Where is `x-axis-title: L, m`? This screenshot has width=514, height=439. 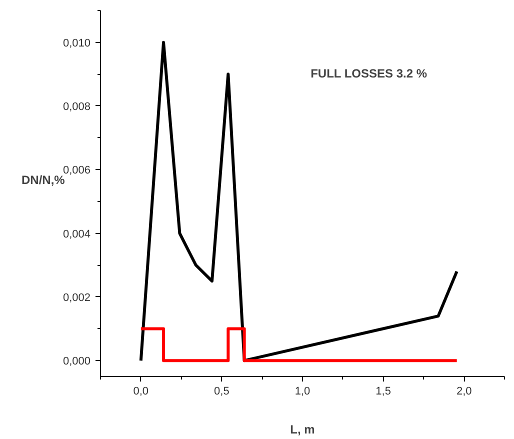
x-axis-title: L, m is located at coordinates (302, 429).